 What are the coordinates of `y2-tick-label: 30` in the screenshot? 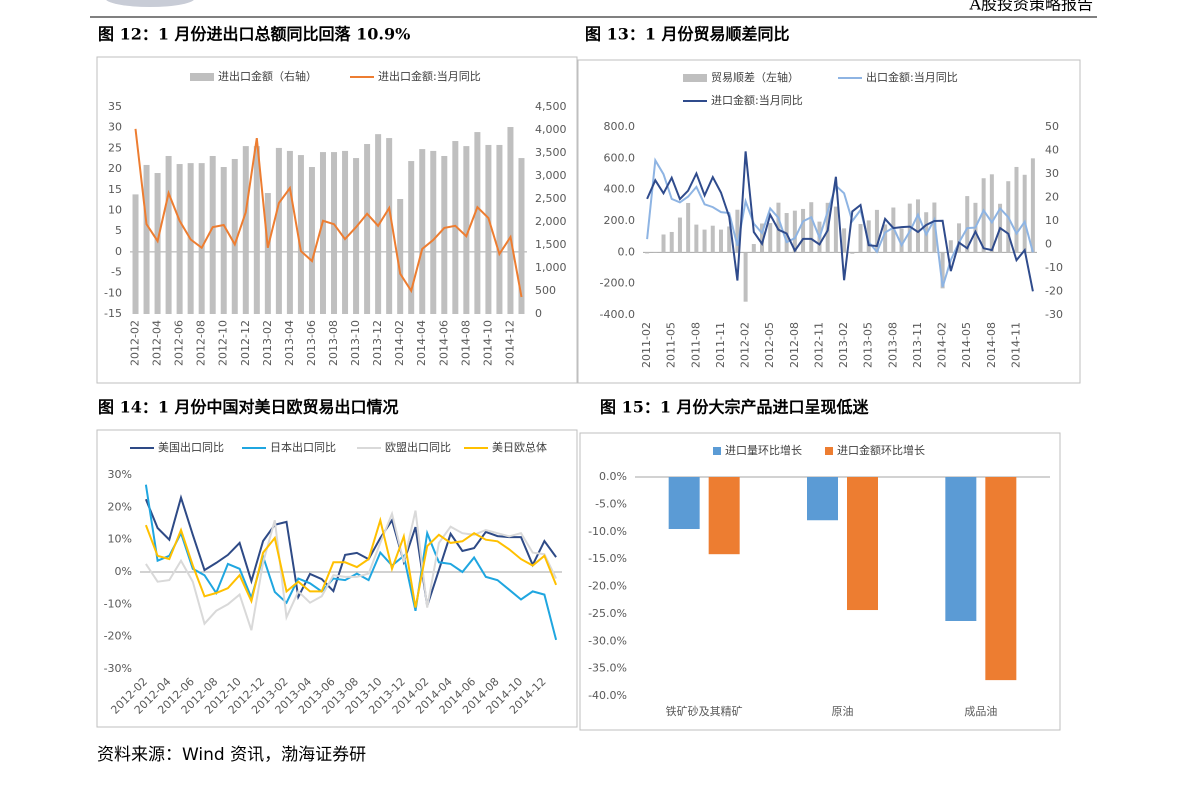 It's located at (1052, 173).